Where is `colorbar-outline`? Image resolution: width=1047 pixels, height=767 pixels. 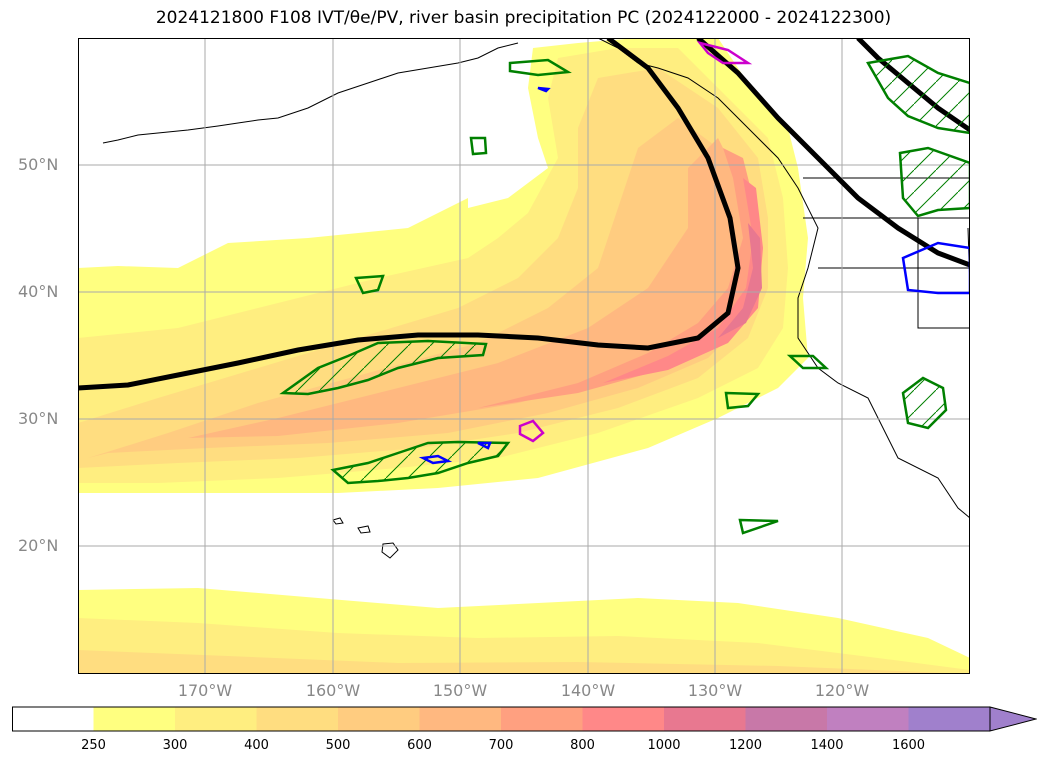
colorbar-outline is located at coordinates (501, 719).